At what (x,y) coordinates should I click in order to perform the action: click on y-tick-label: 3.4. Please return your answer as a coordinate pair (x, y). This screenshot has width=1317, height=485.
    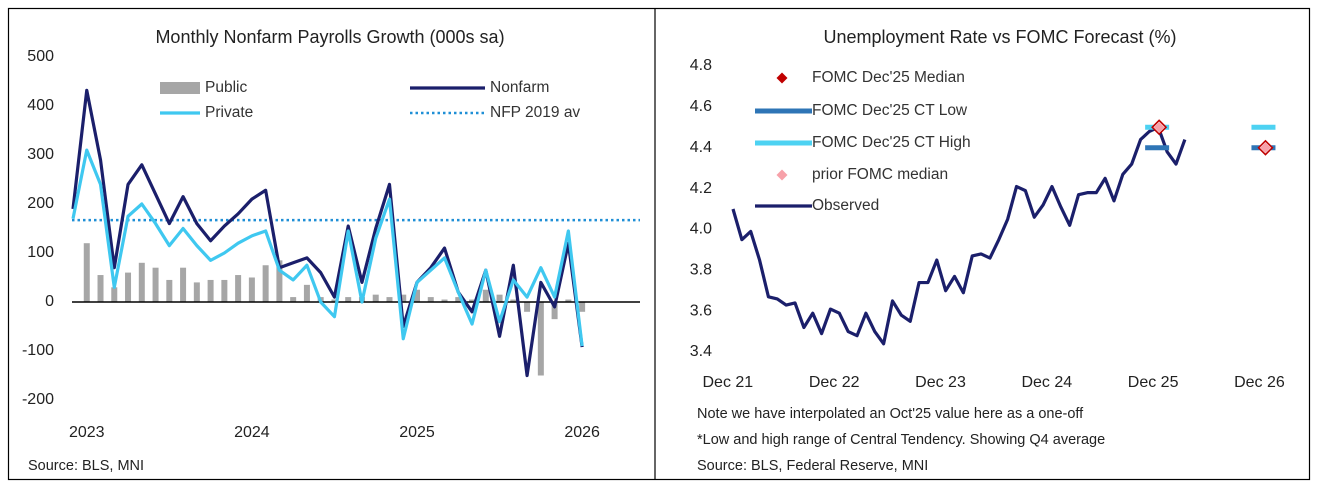
    Looking at the image, I should click on (701, 351).